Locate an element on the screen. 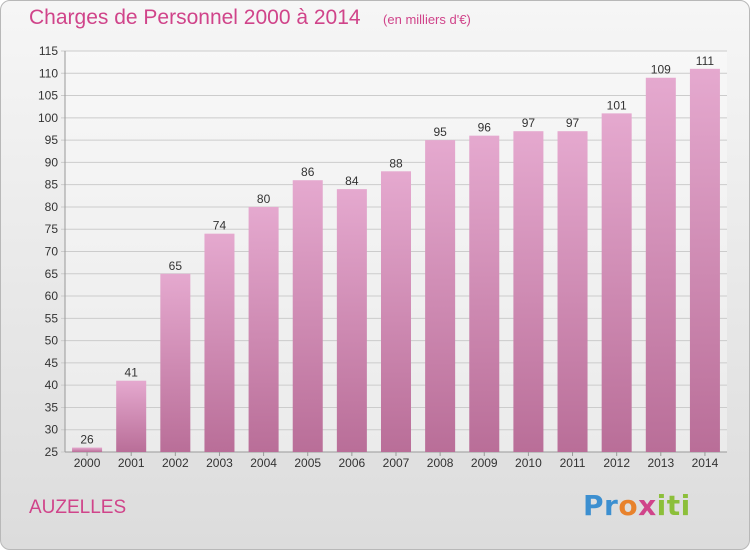 The width and height of the screenshot is (750, 550). x-tick-label: 2014 is located at coordinates (705, 463).